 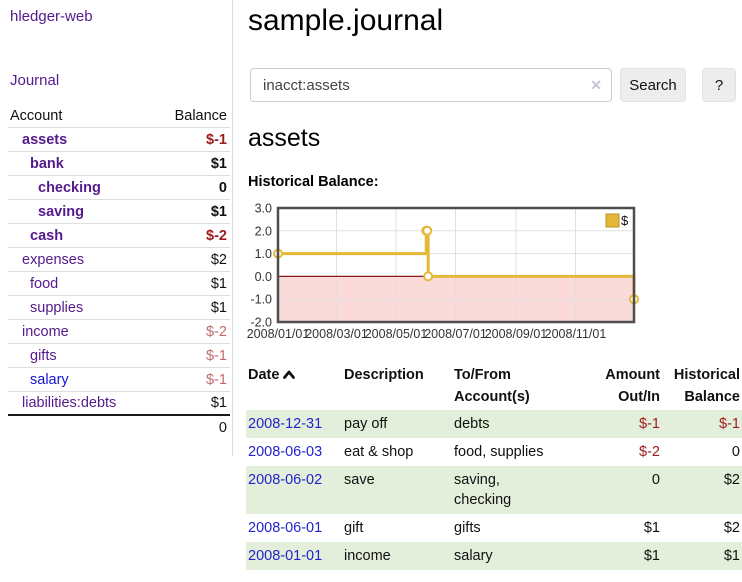 What do you see at coordinates (455, 334) in the screenshot?
I see `x-axis-tick-label: 2008/07/01` at bounding box center [455, 334].